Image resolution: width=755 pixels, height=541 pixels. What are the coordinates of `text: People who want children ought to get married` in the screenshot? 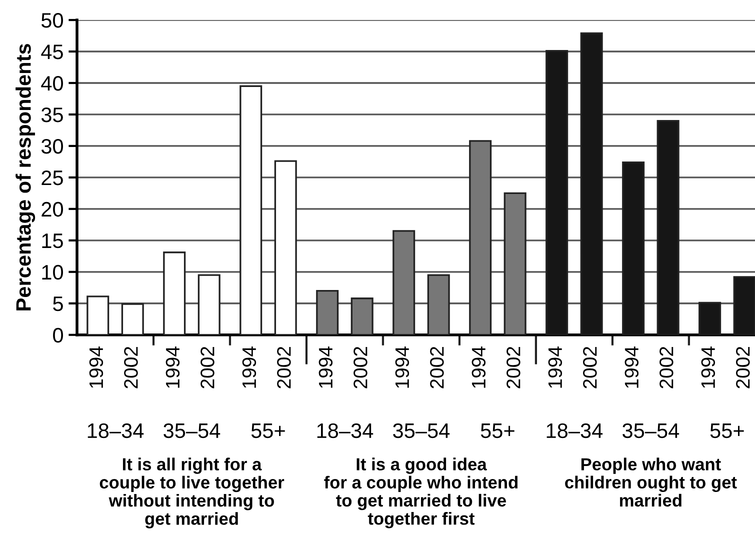 It's located at (651, 482).